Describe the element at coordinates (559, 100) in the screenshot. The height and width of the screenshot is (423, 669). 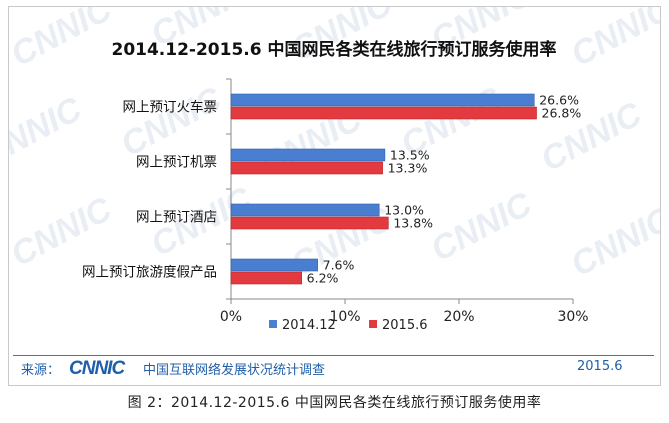
I see `bar-value-label: 26.6%` at that location.